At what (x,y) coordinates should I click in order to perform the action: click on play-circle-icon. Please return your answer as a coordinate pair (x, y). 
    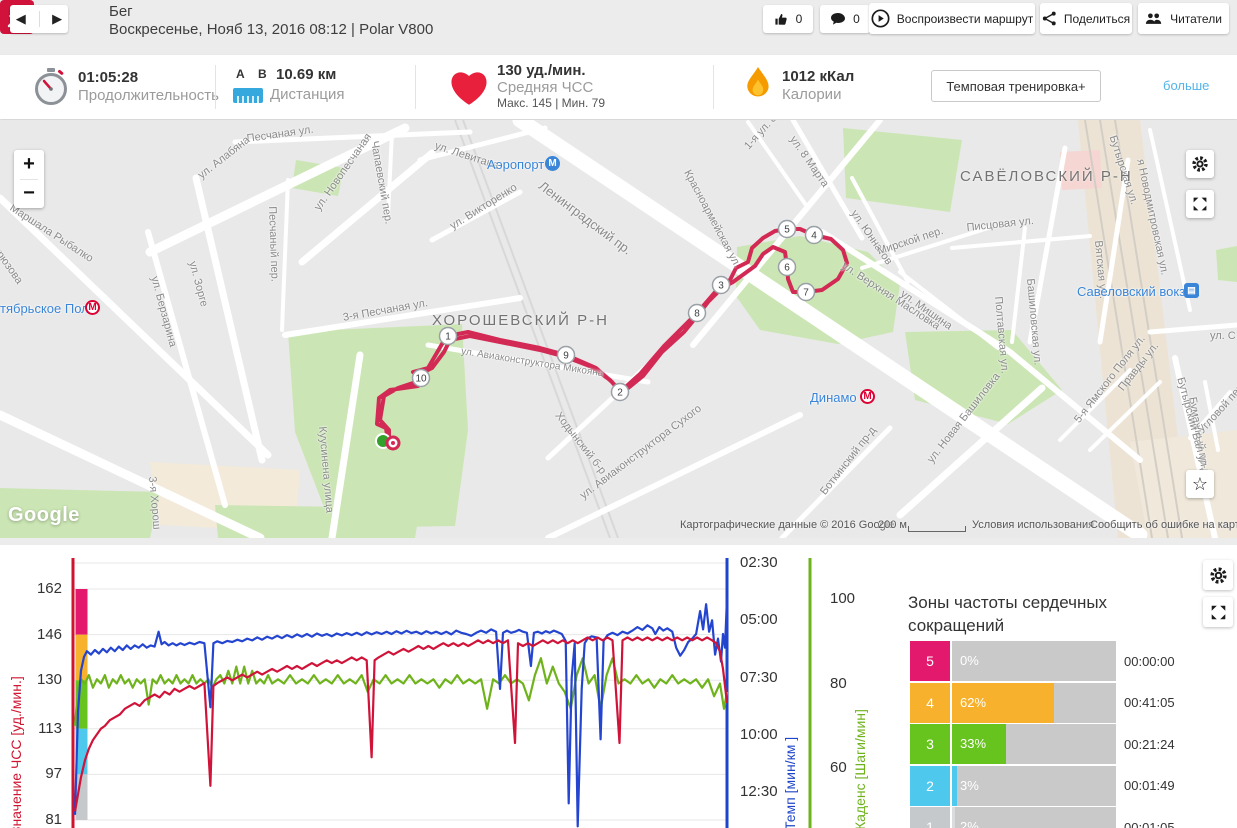
    Looking at the image, I should click on (880, 18).